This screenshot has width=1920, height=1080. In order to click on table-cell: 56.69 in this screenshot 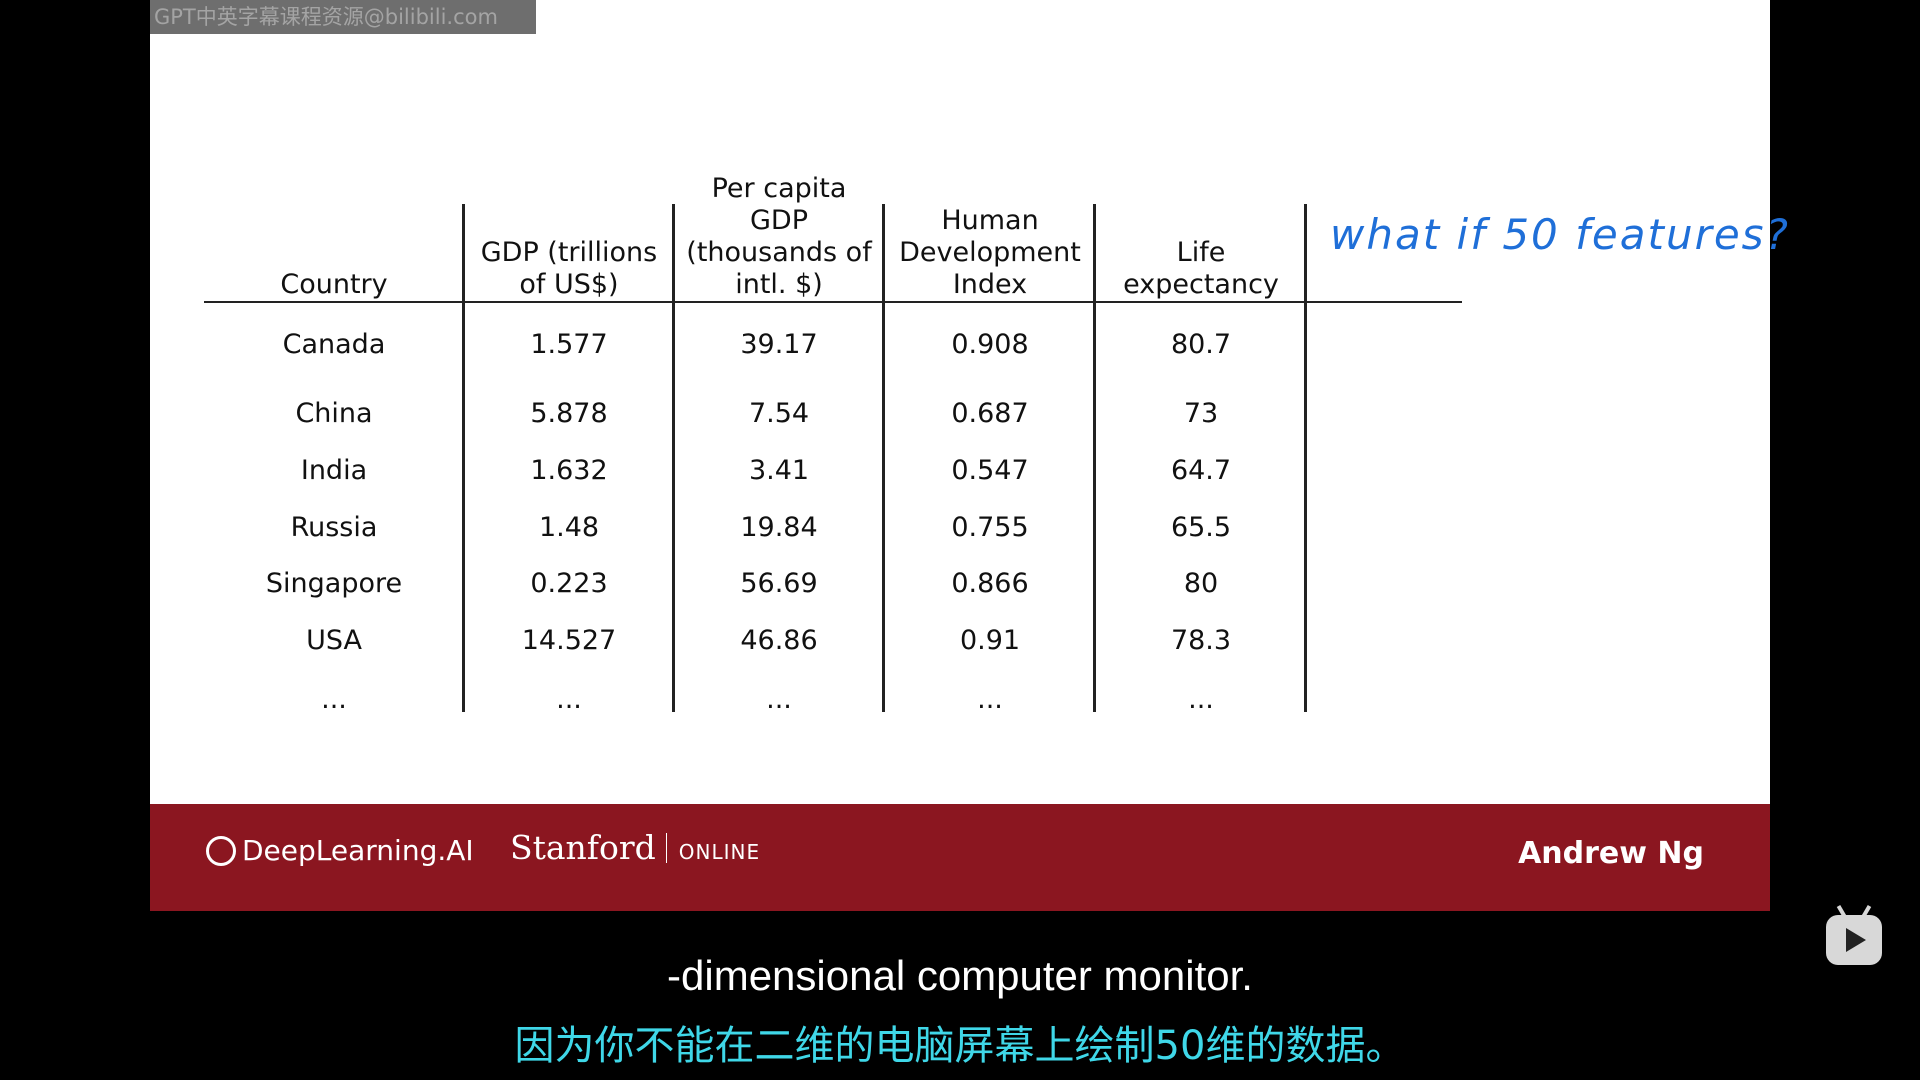, I will do `click(779, 583)`.